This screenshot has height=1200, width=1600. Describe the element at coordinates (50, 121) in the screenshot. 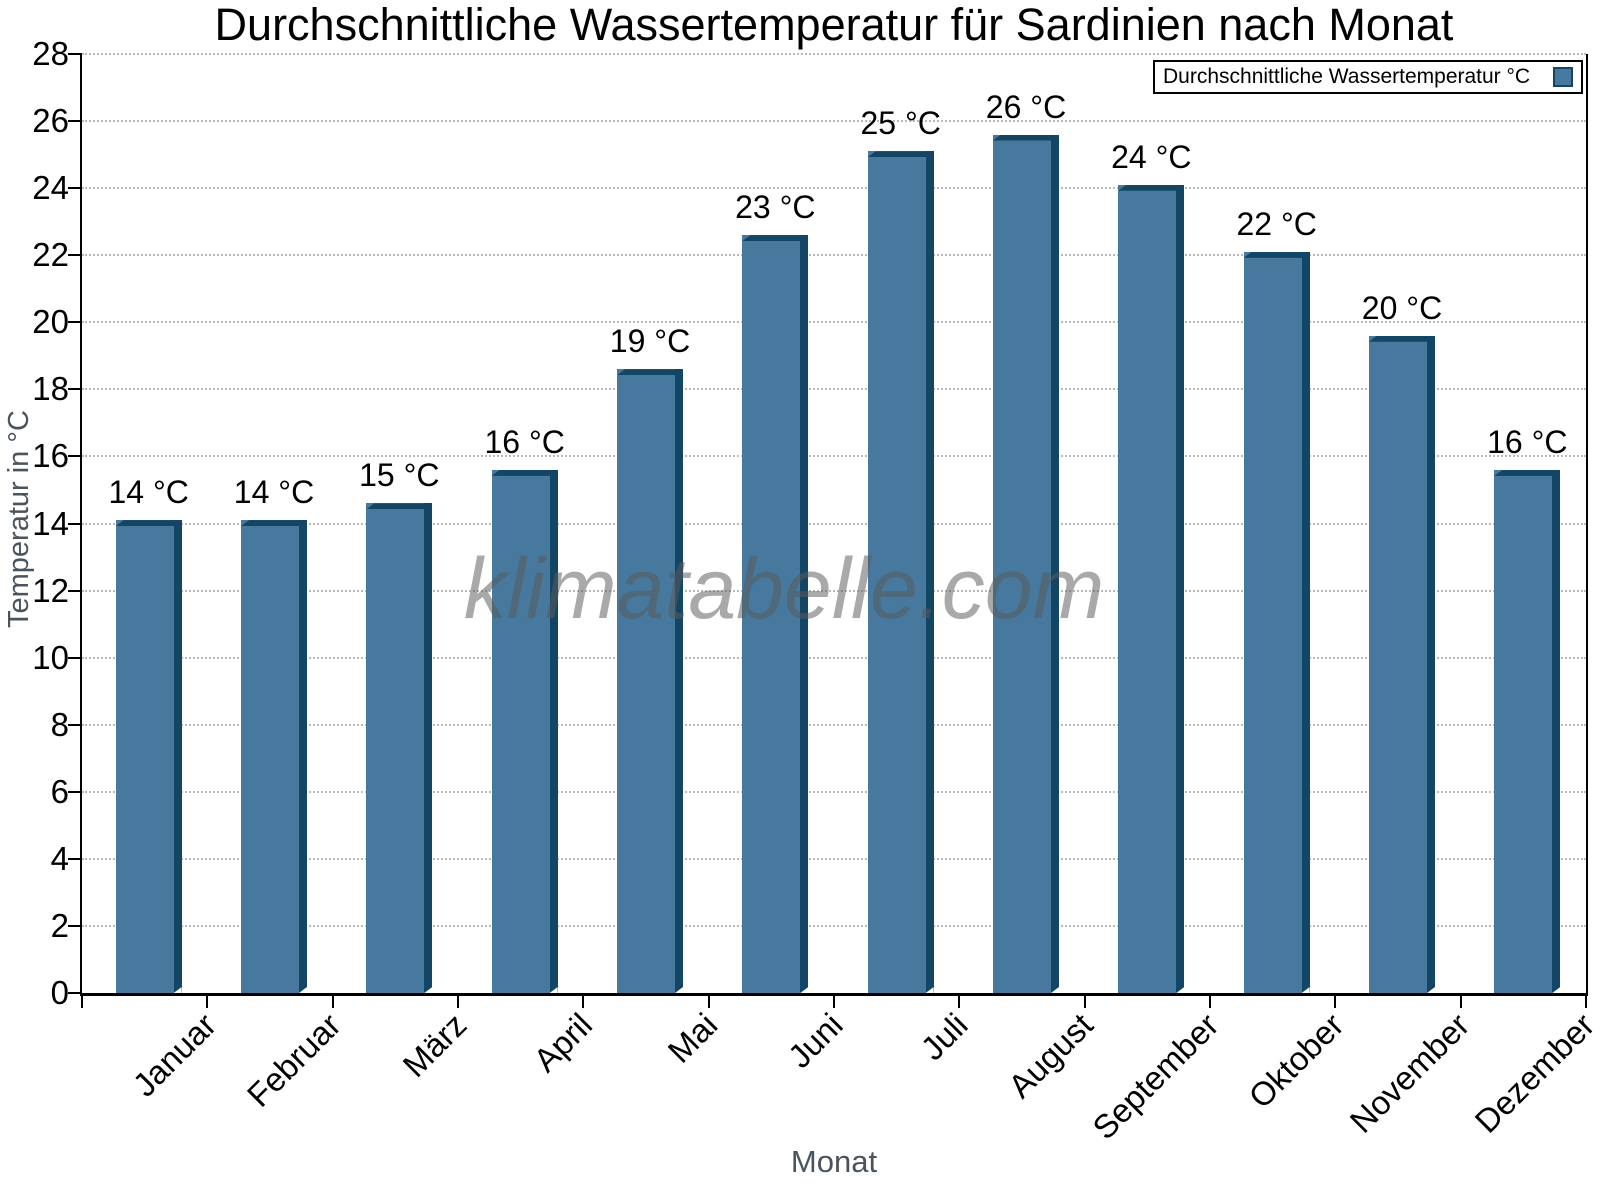

I see `y-tick-label: 26` at that location.